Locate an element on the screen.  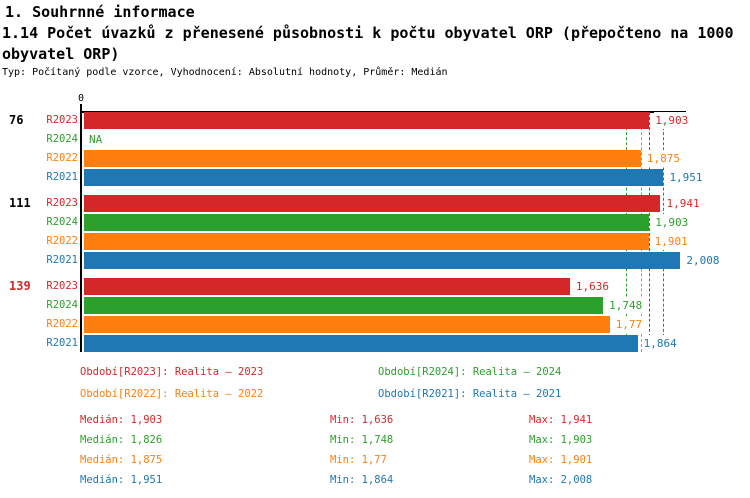
group-label: 76 is located at coordinates (16, 120).